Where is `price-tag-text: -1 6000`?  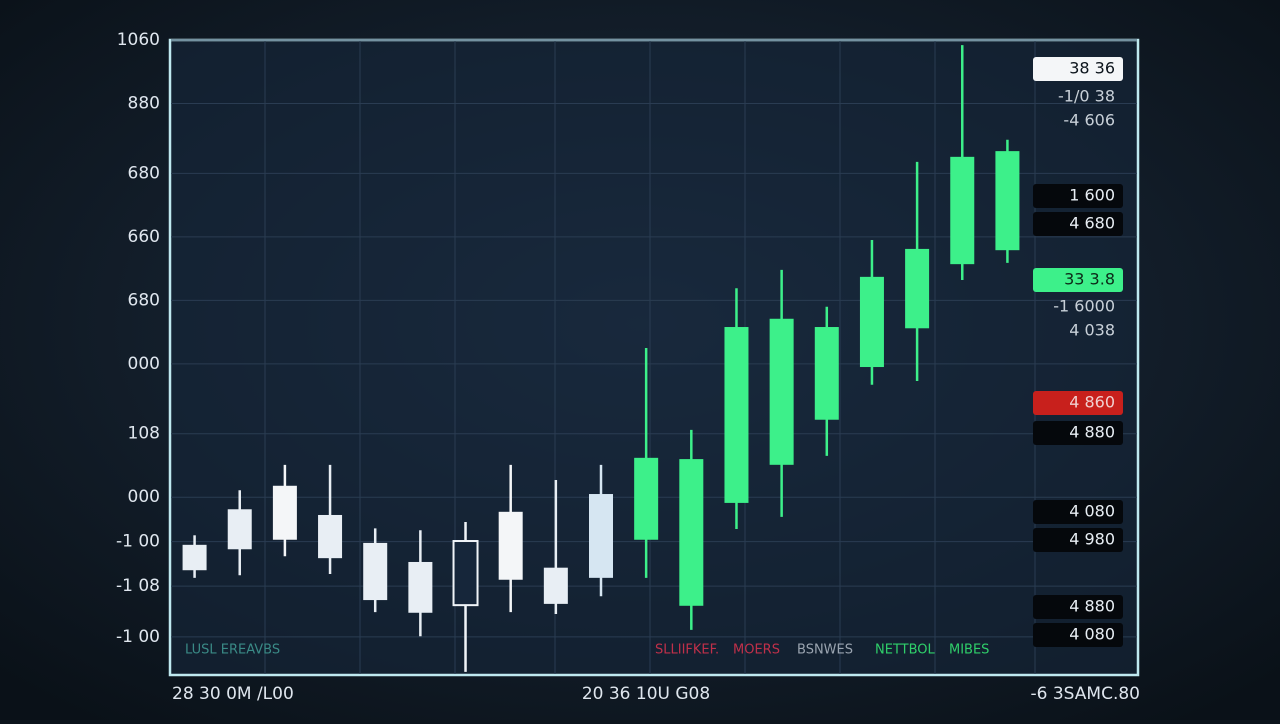
price-tag-text: -1 6000 is located at coordinates (1084, 306).